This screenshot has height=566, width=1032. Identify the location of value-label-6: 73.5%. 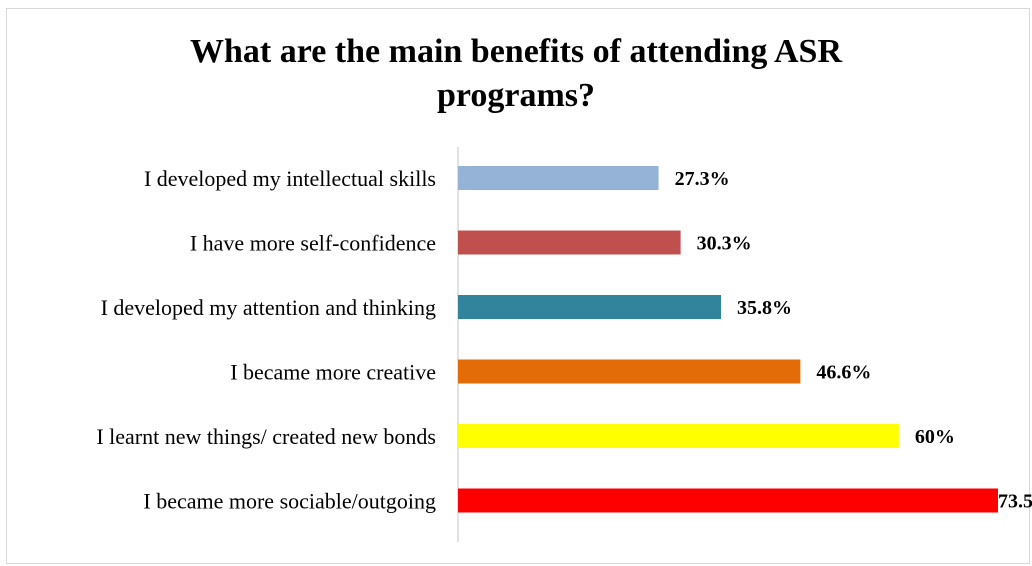
(1015, 502).